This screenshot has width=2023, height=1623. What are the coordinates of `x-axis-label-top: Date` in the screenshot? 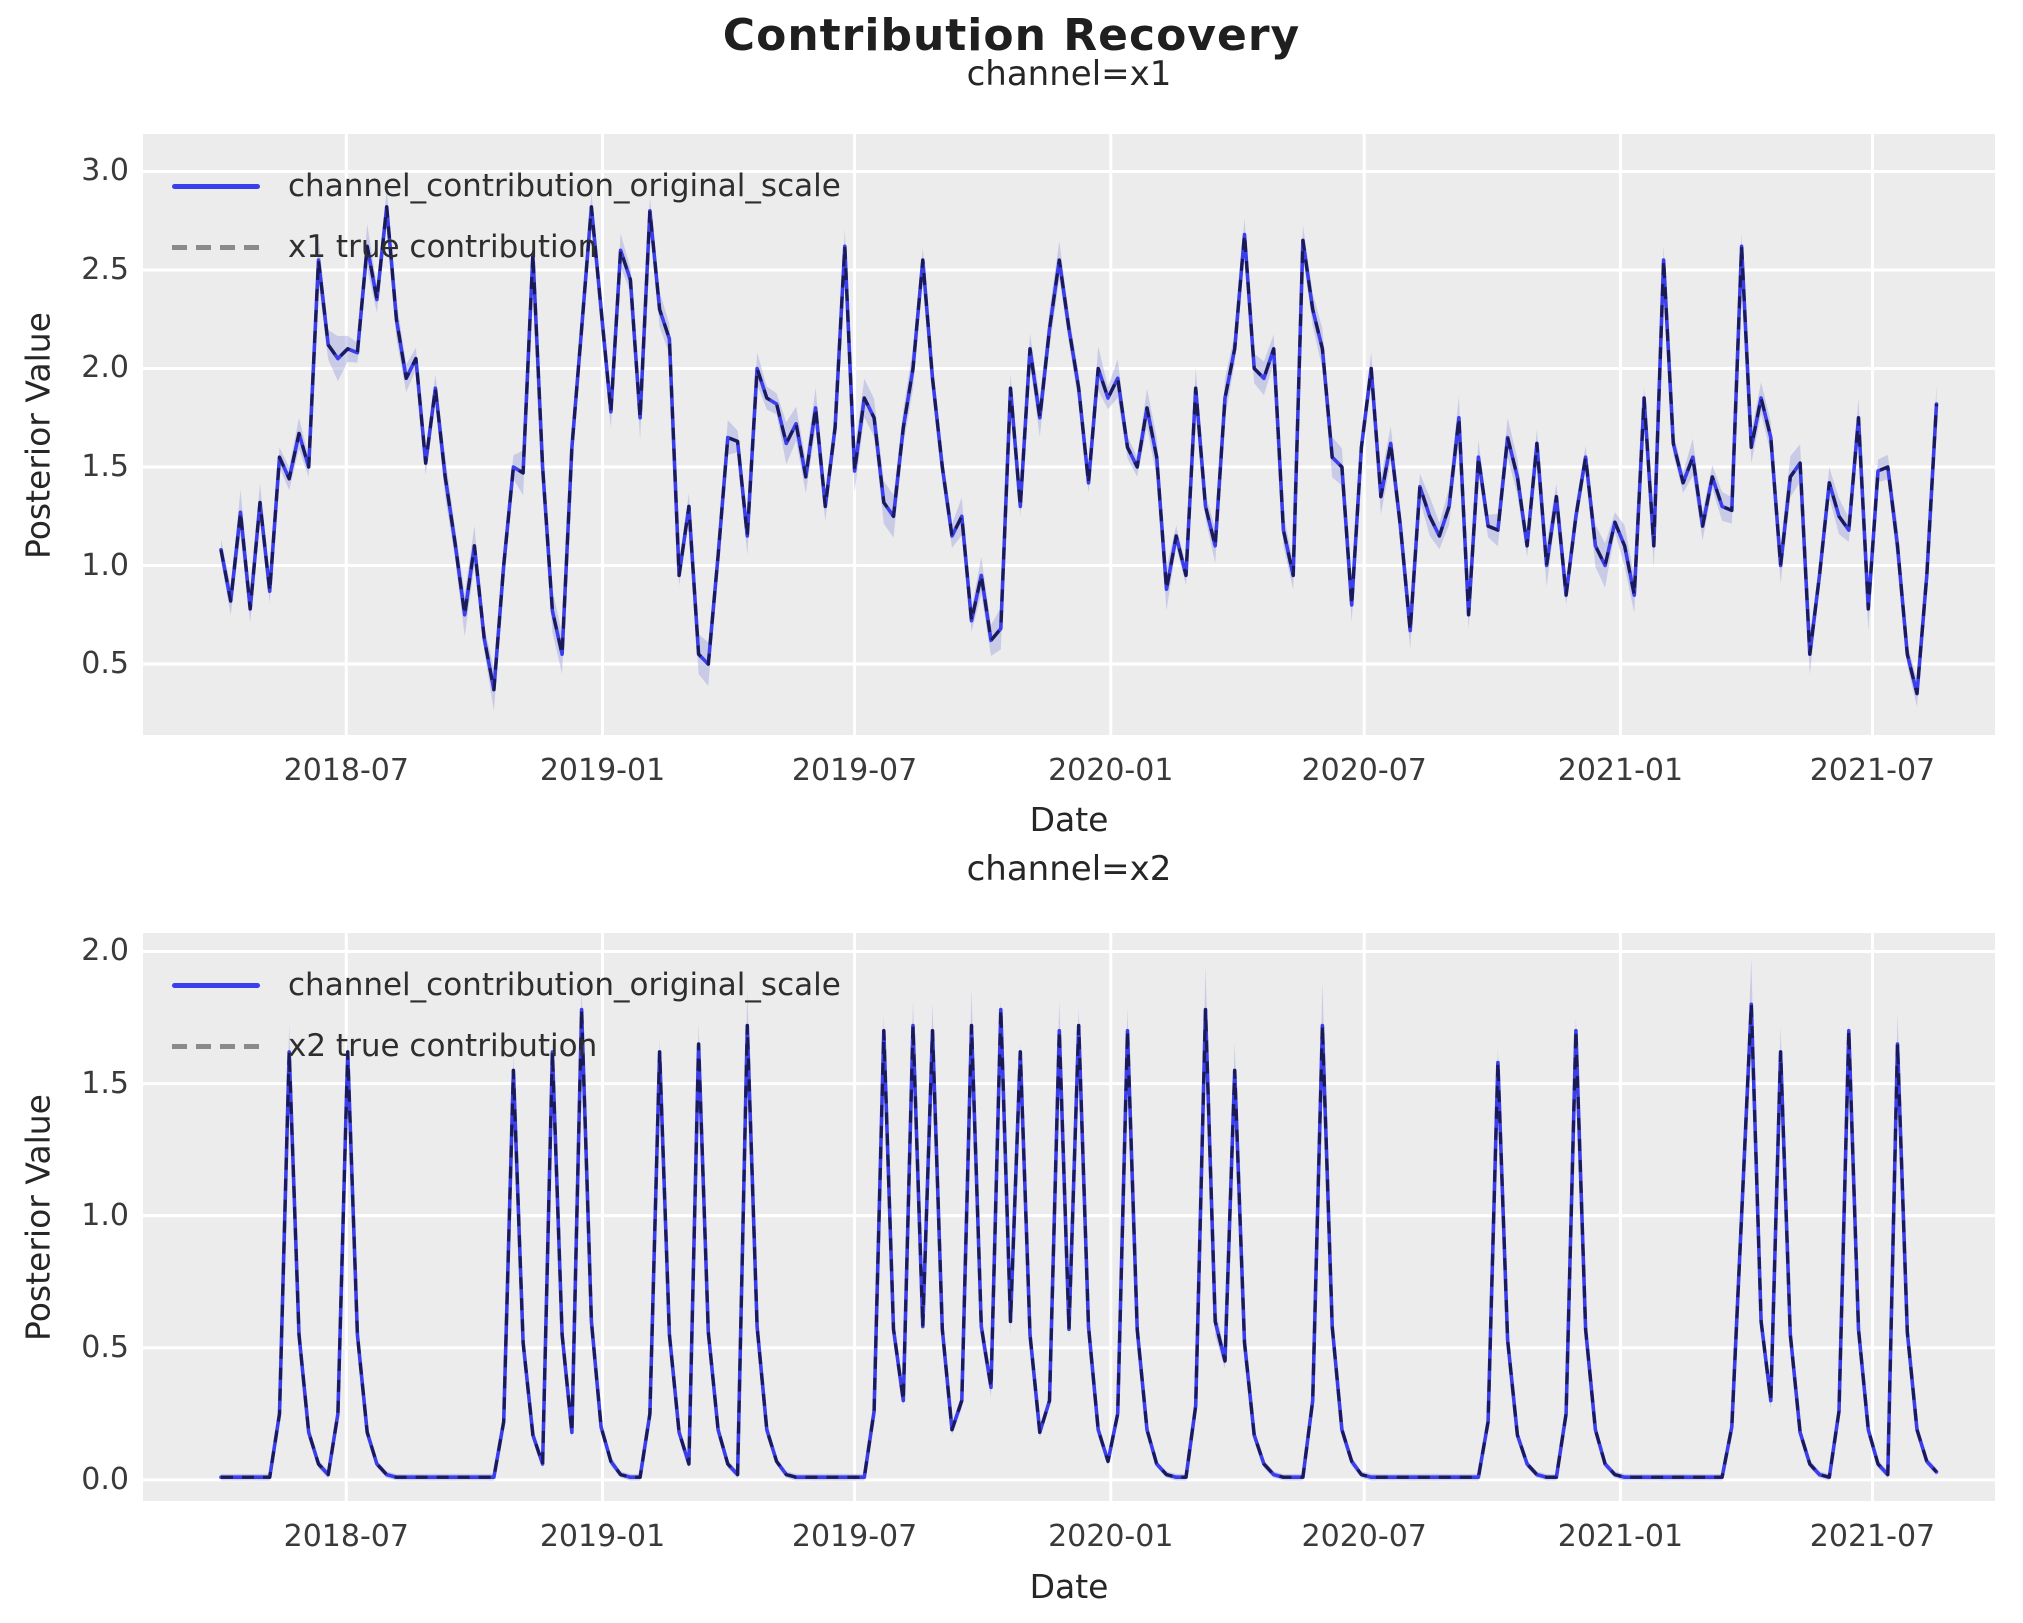 It's located at (1069, 819).